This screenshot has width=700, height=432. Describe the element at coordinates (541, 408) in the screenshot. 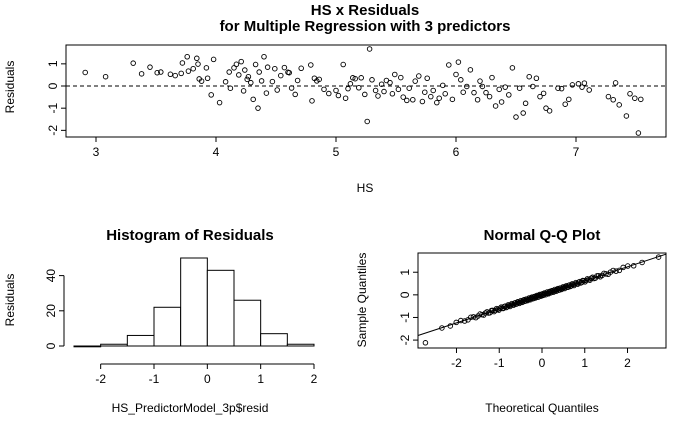

I see `x-axis-label: Theoretical Quantiles` at that location.